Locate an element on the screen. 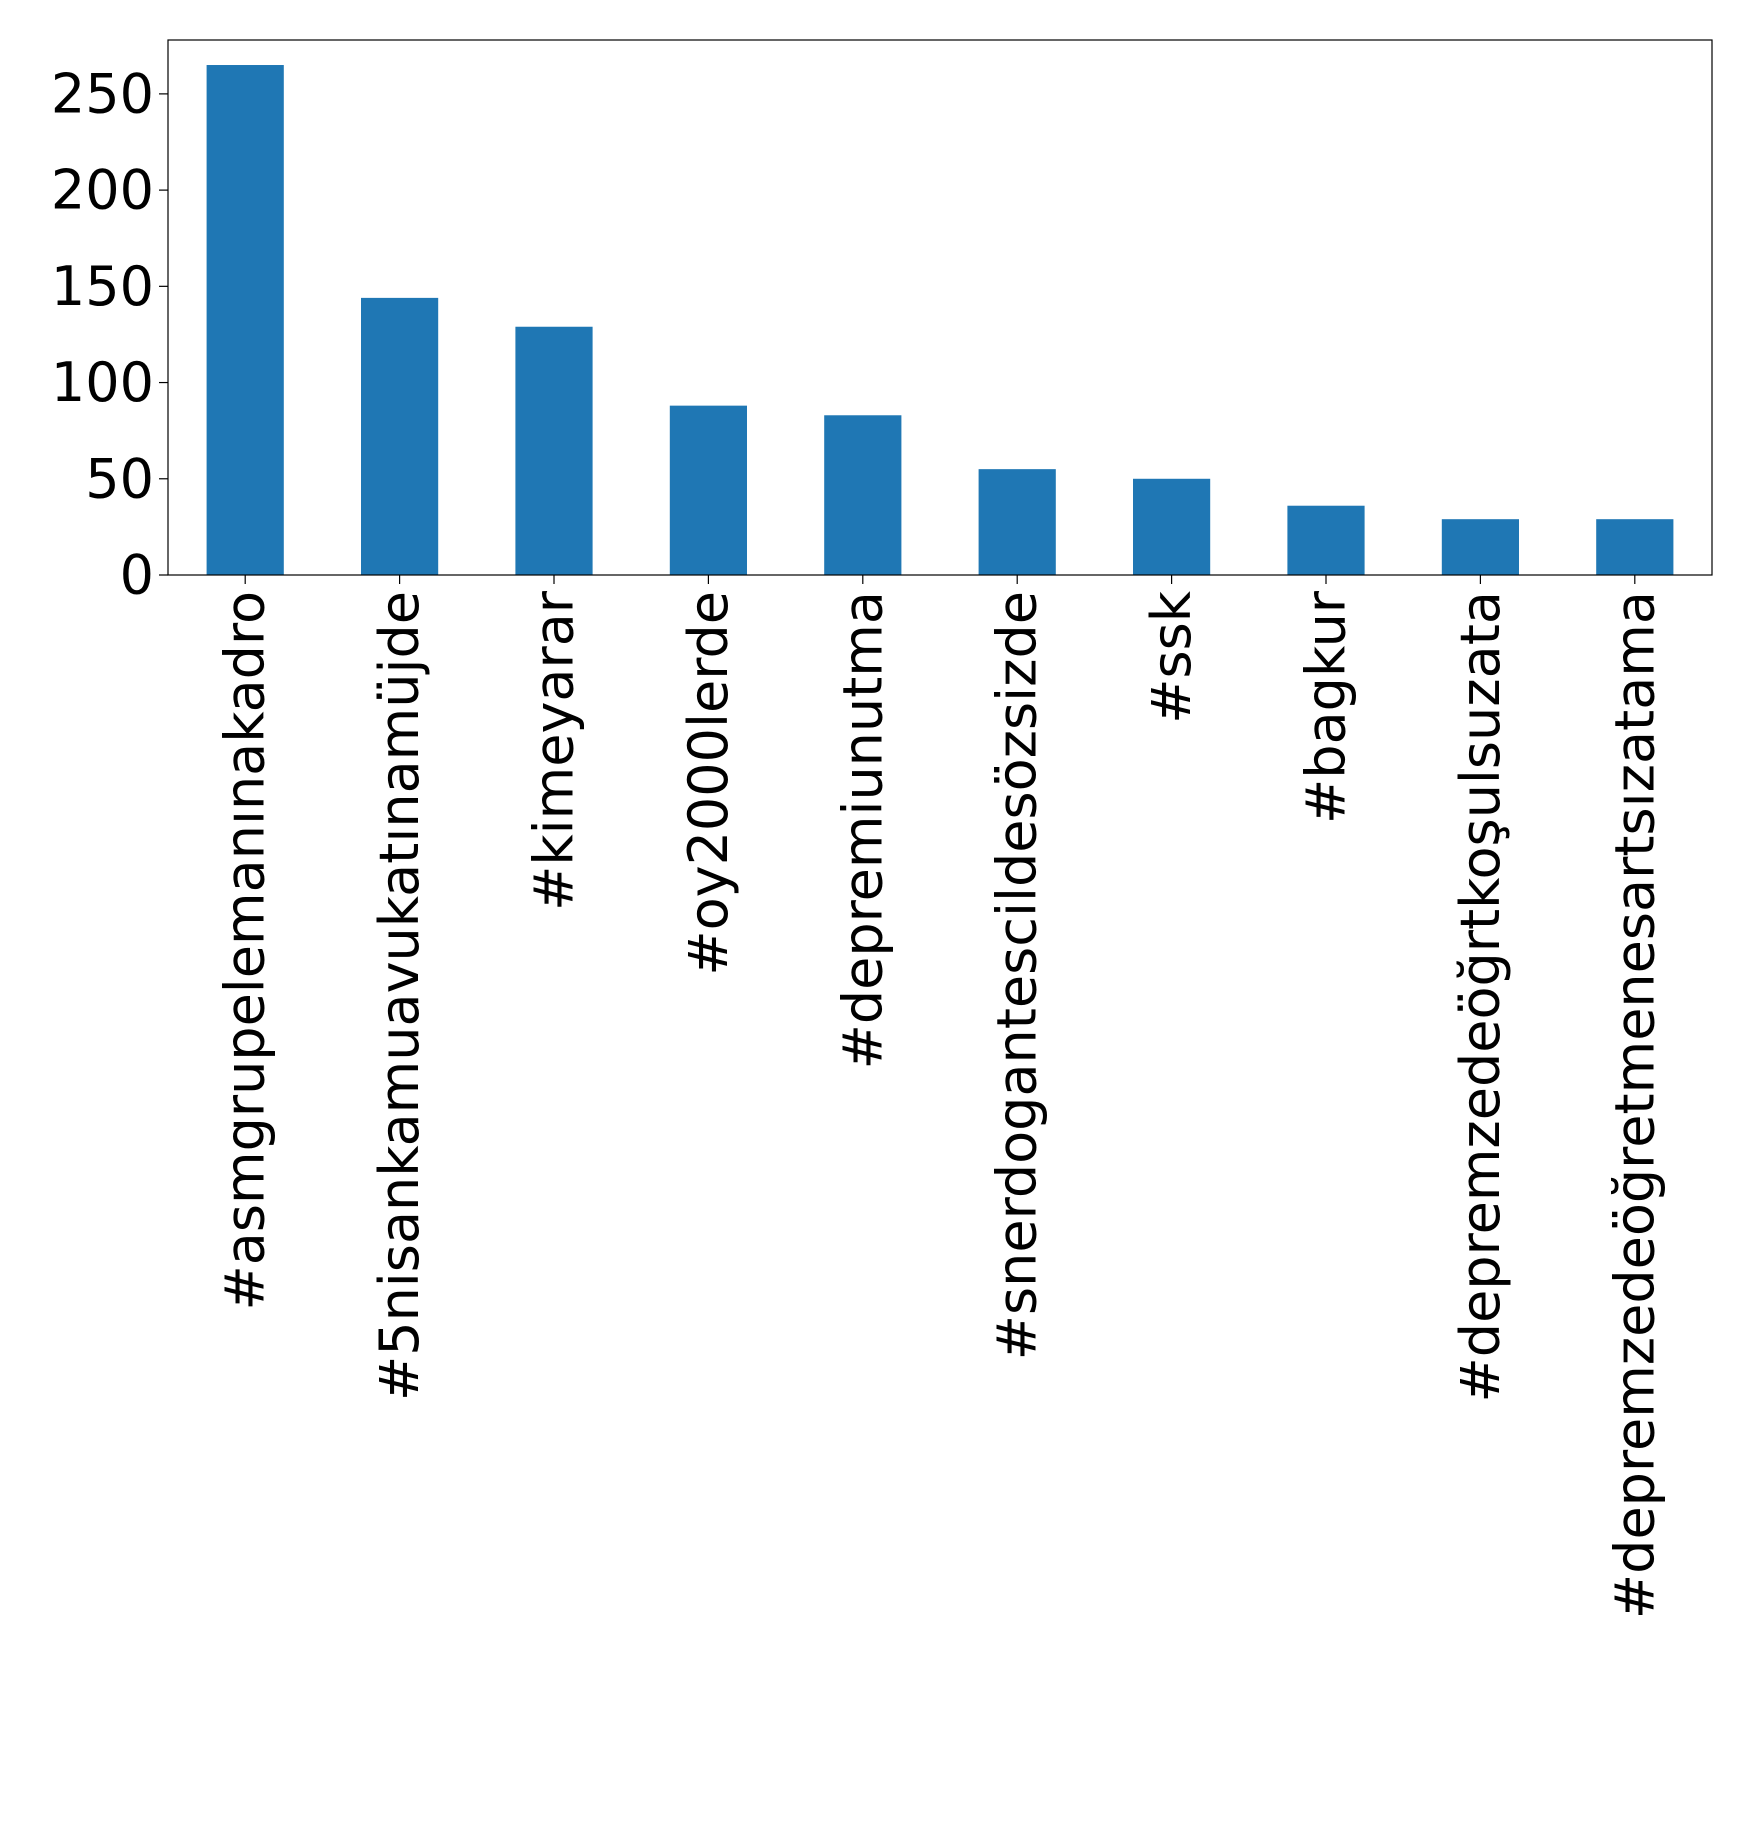  y-tick-label-0: 0 is located at coordinates (137, 575).